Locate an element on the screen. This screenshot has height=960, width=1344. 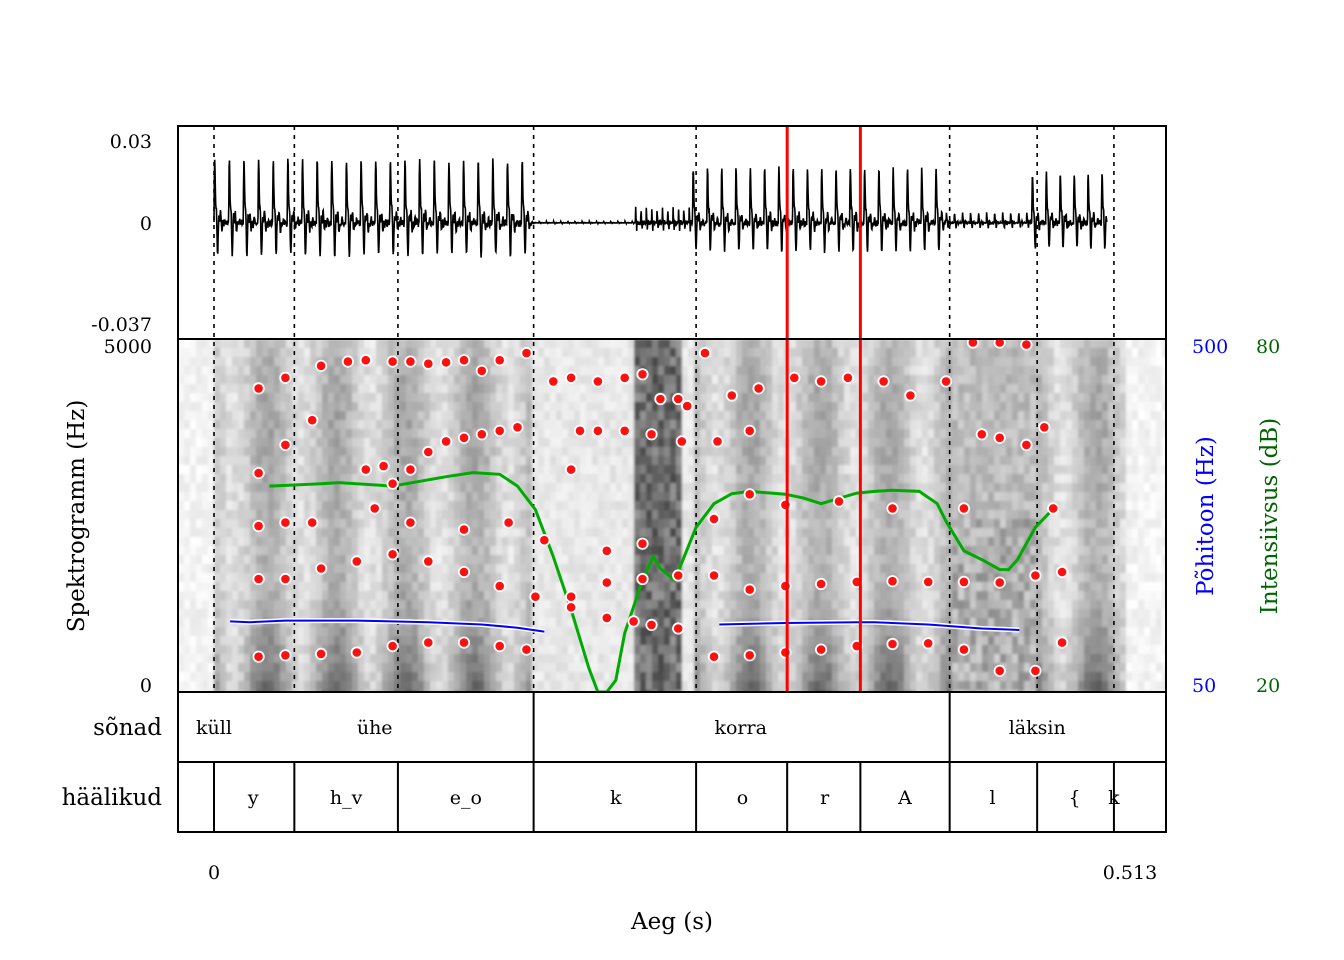
intensity-line is located at coordinates (663, 581).